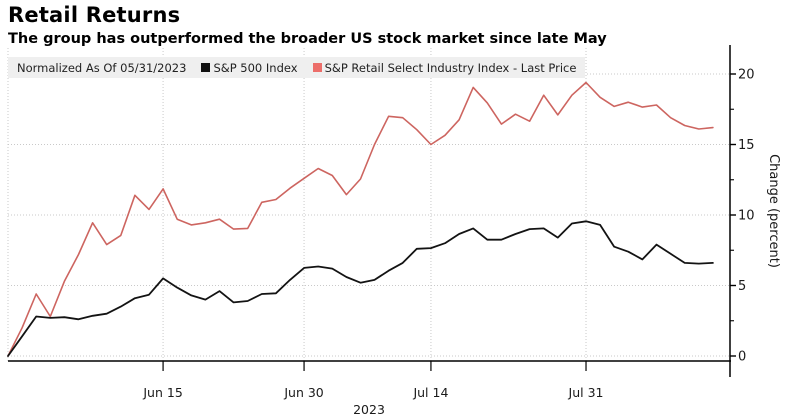 The width and height of the screenshot is (789, 420). I want to click on y-tick-label: 20, so click(746, 75).